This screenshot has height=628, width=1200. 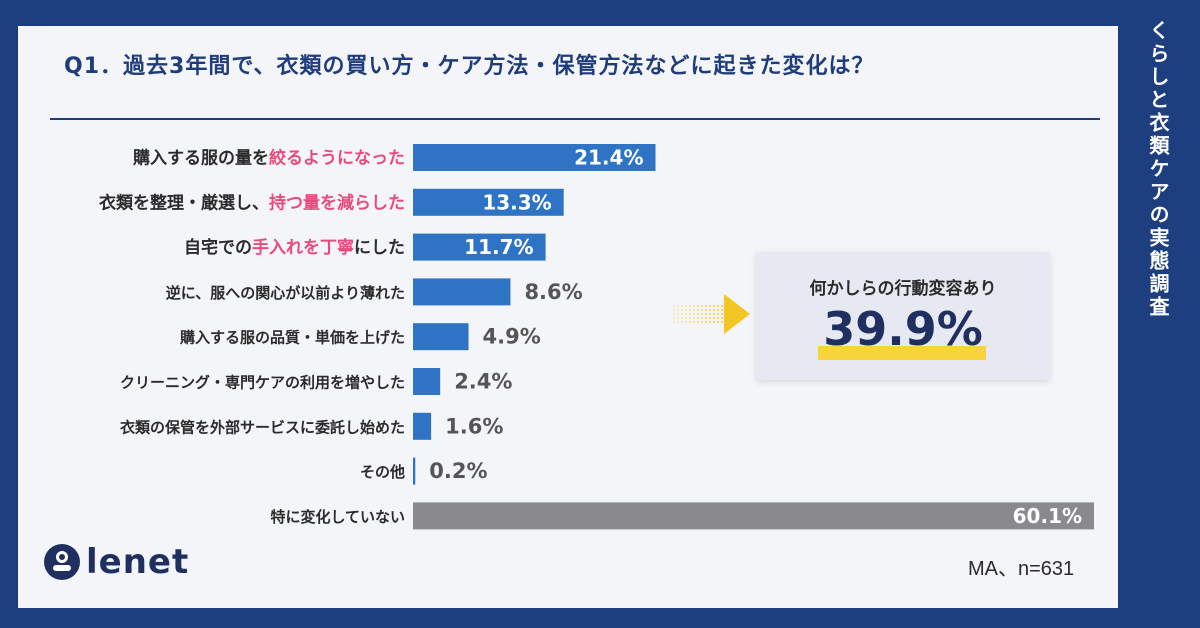 I want to click on value-label-7: 1.6%, so click(x=474, y=426).